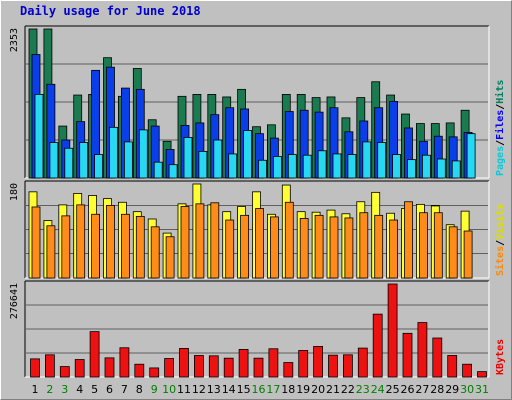 This screenshot has height=400, width=512. What do you see at coordinates (378, 389) in the screenshot?
I see `x-tick-label-day-24: 24` at bounding box center [378, 389].